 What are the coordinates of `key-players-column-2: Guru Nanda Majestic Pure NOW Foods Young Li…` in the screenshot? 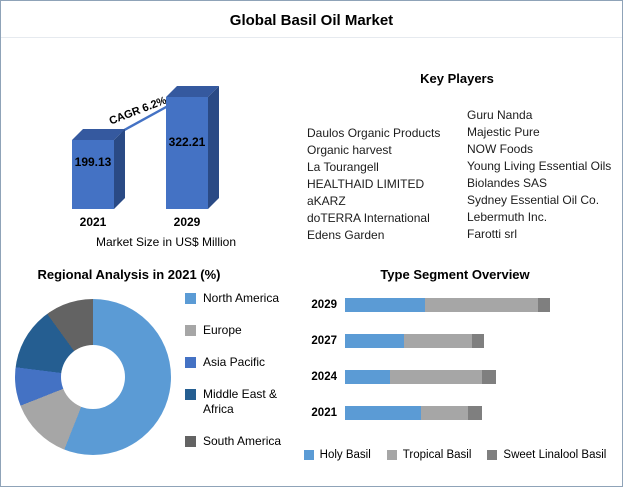 It's located at (540, 175).